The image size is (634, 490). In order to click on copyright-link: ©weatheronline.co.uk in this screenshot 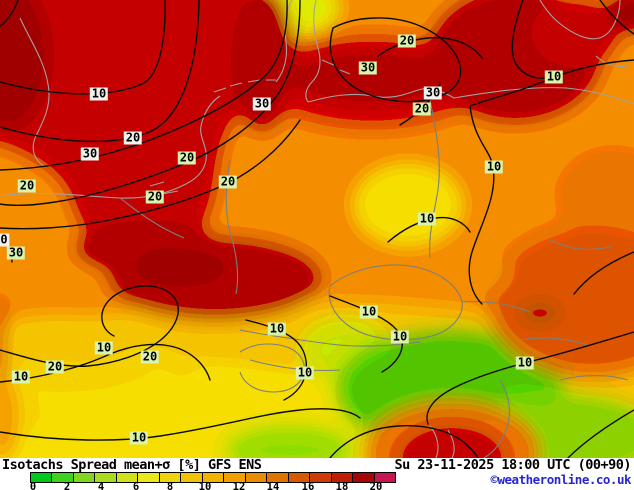, I will do `click(560, 479)`.